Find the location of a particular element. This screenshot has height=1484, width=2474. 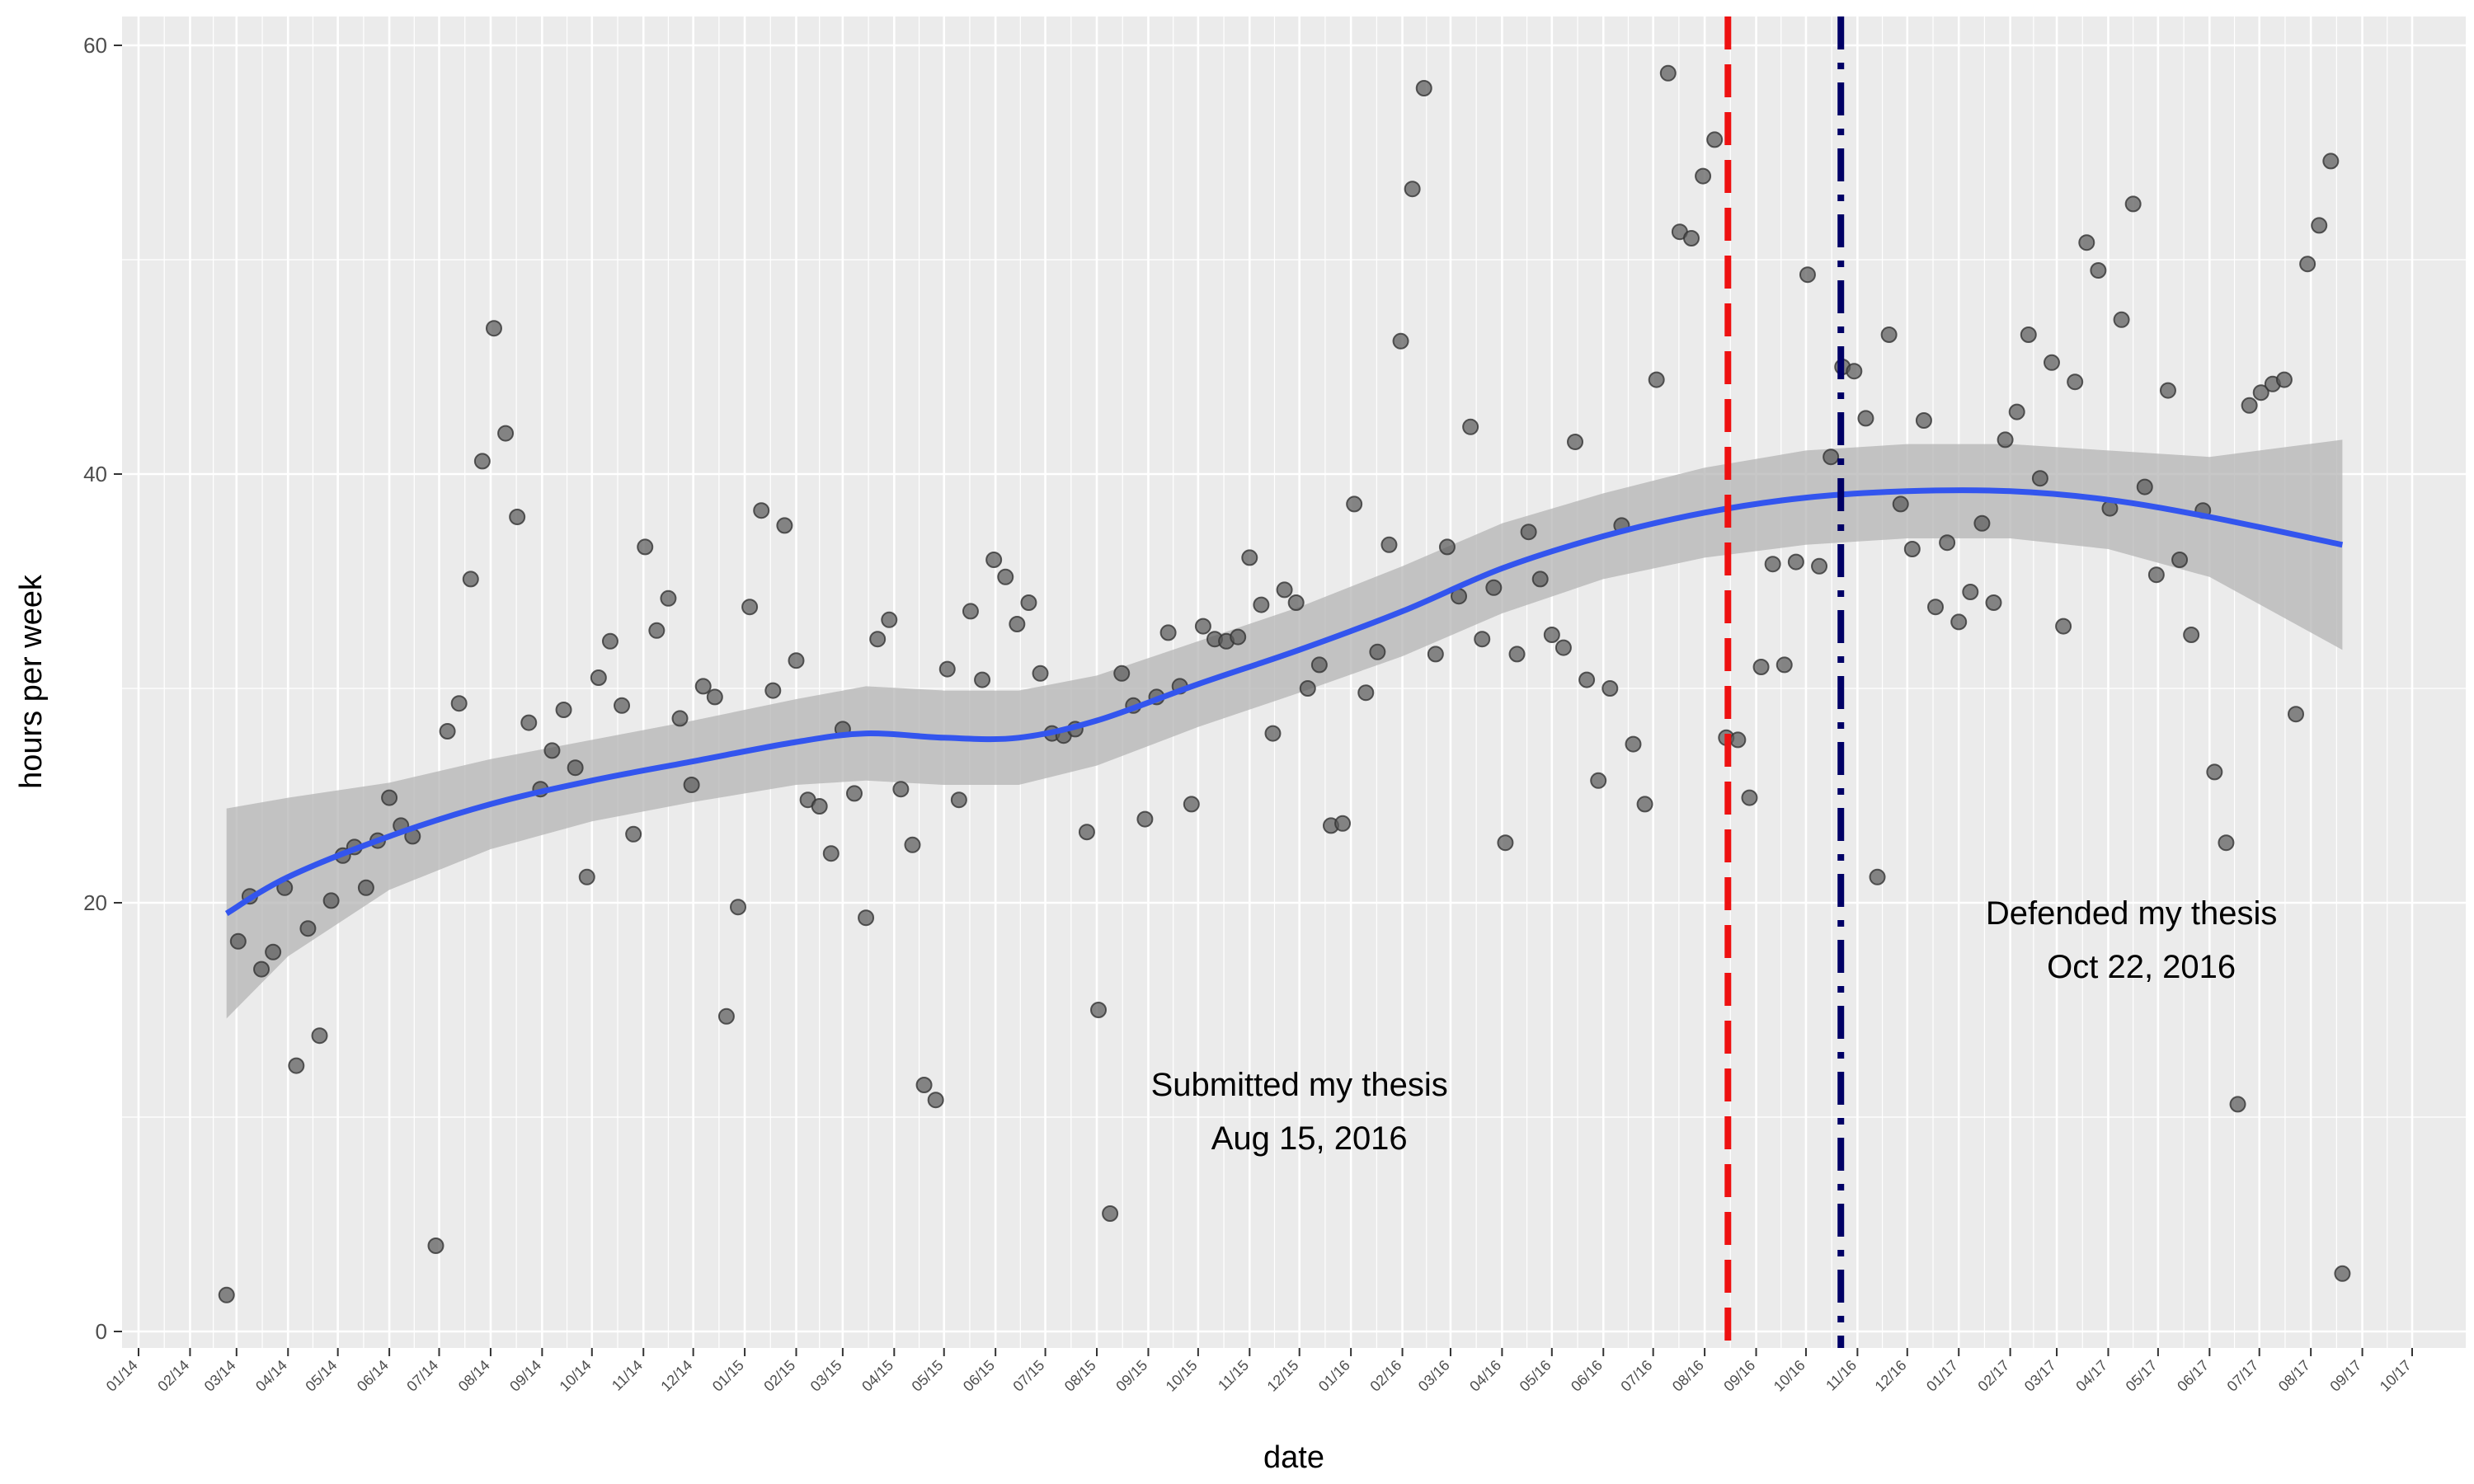

x-tick-label: 08/14 is located at coordinates (474, 1376).